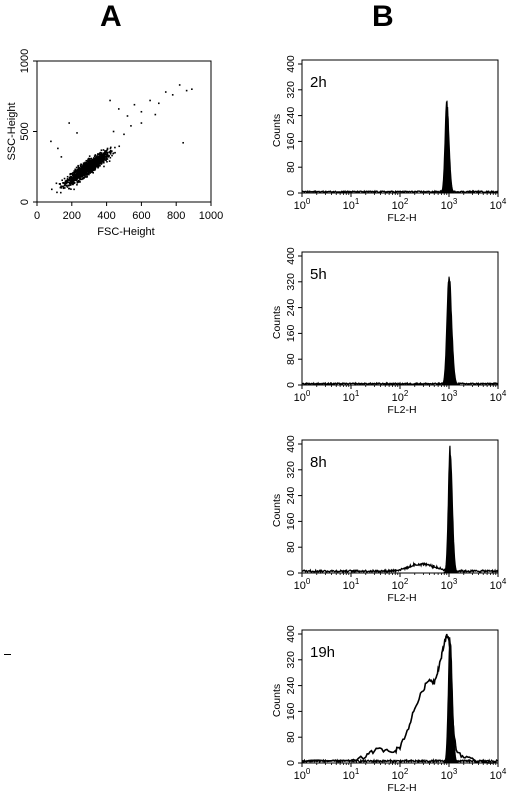 The width and height of the screenshot is (520, 798). What do you see at coordinates (451, 509) in the screenshot?
I see `histogram-peak` at bounding box center [451, 509].